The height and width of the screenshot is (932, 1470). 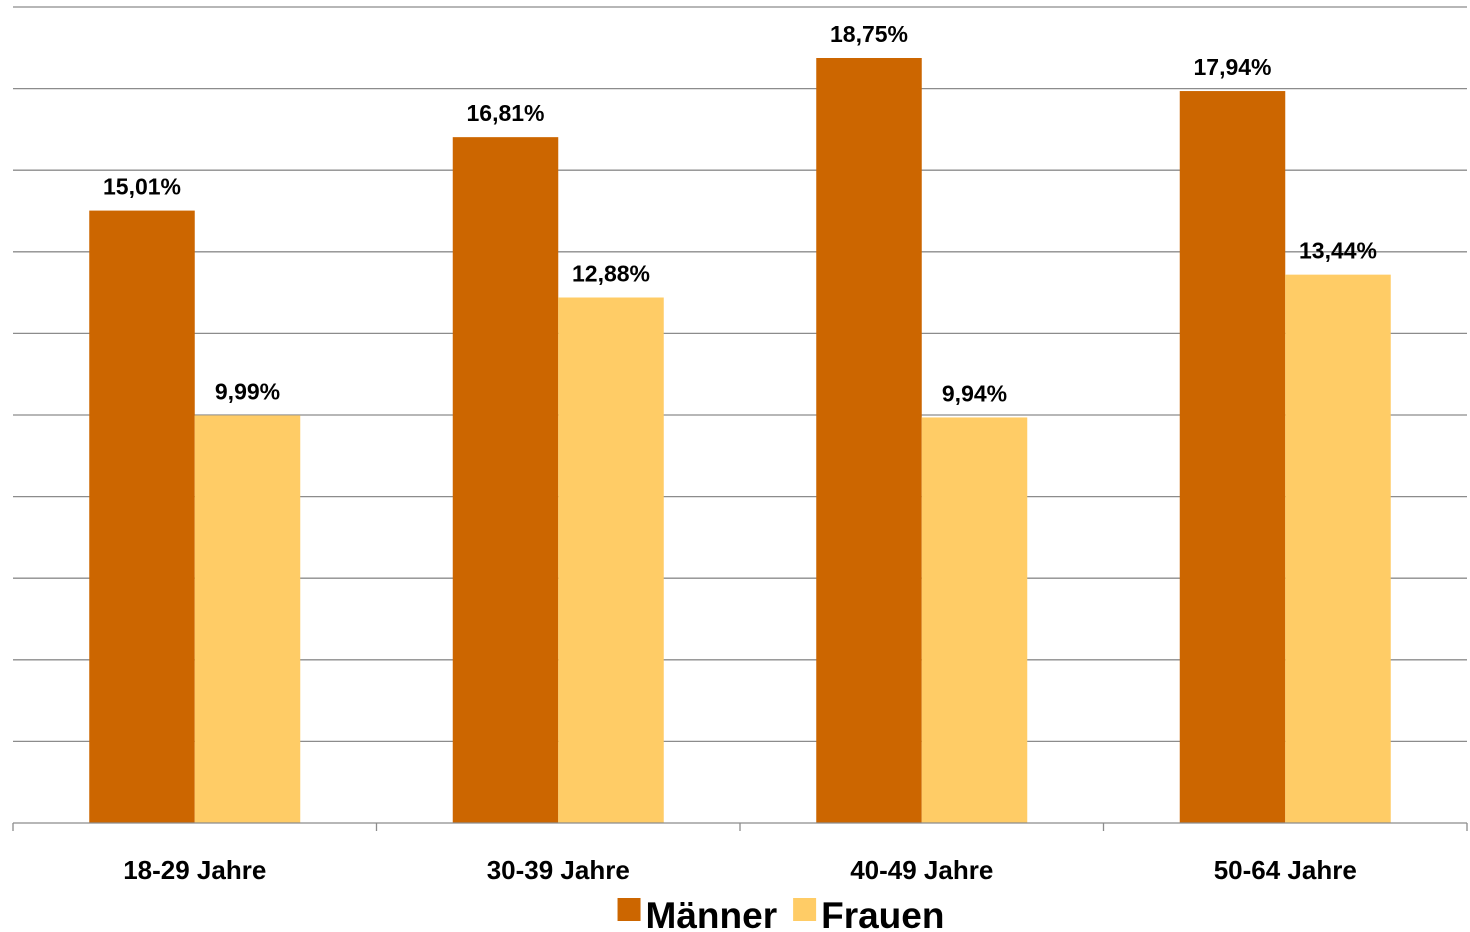 I want to click on data-label: 9,94%, so click(x=974, y=393).